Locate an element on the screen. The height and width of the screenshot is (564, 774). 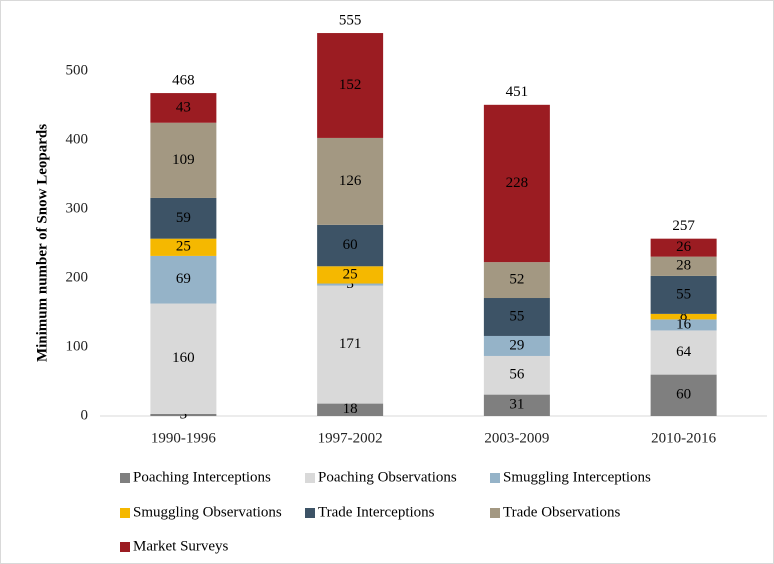
data-label: 228 is located at coordinates (517, 183).